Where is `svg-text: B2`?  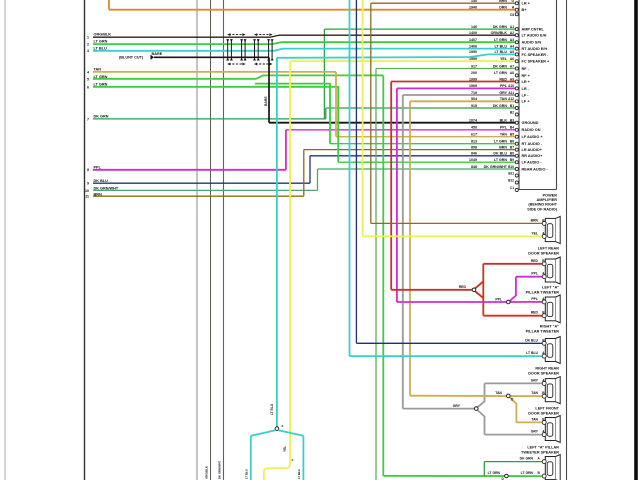
svg-text: B2 is located at coordinates (512, 112).